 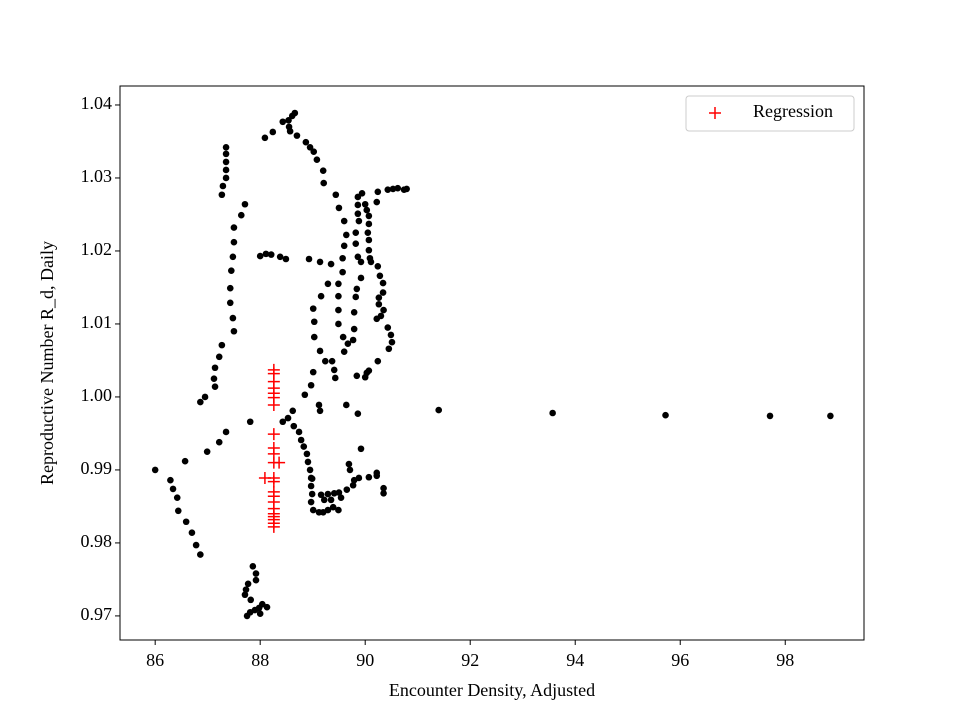 I want to click on legend-box, so click(x=770, y=113).